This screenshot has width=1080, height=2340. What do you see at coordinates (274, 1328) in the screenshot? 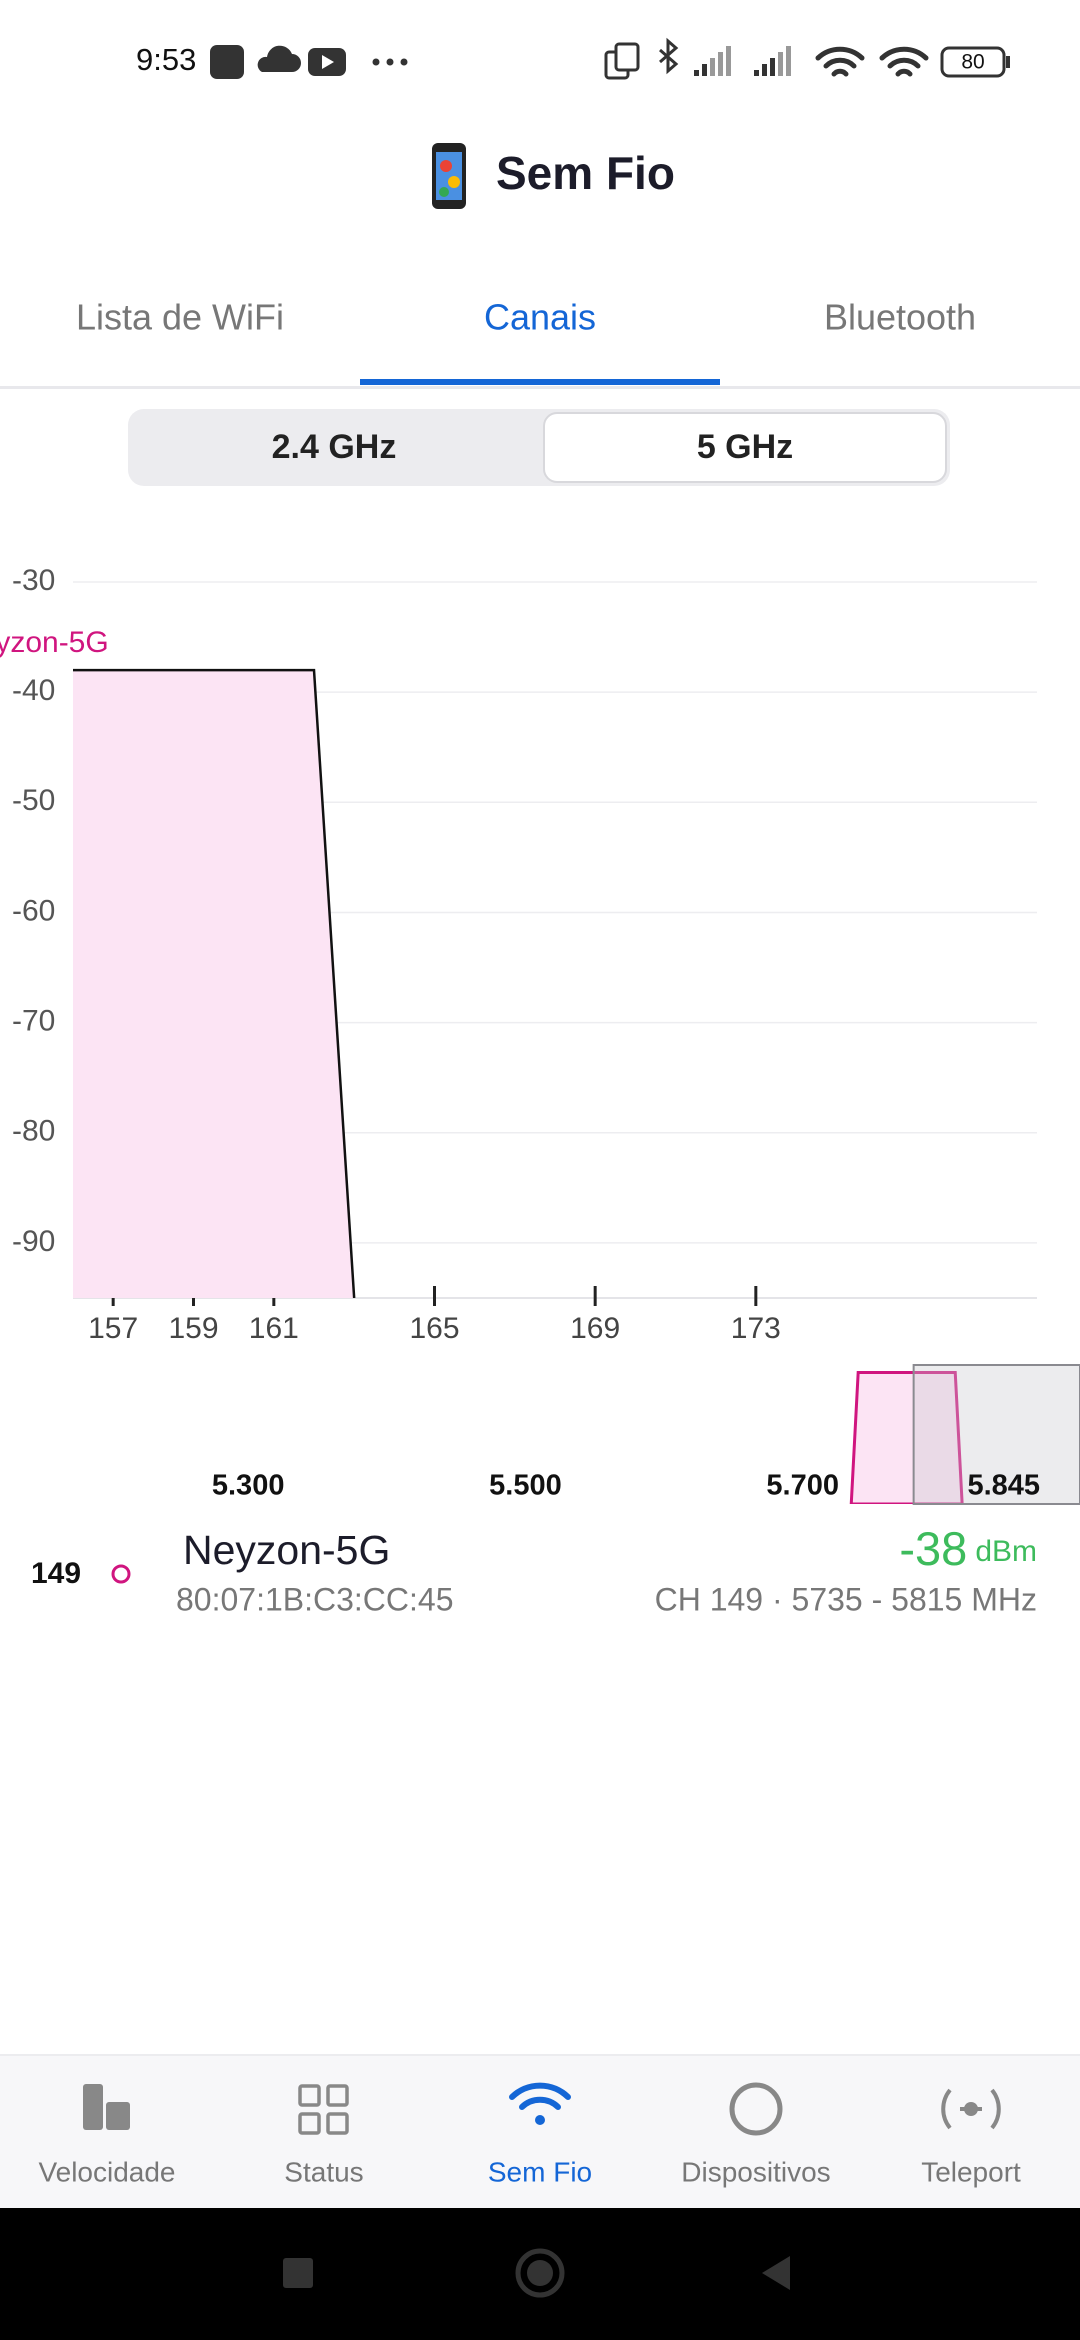
I see `x-tick-label: 161` at bounding box center [274, 1328].